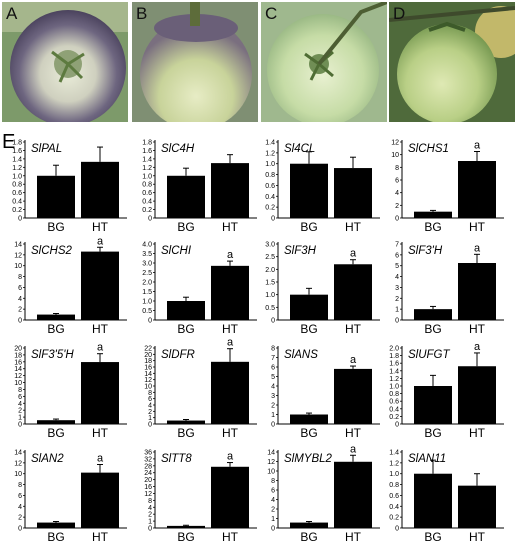 The image size is (520, 553). What do you see at coordinates (300, 251) in the screenshot?
I see `chart-title-slf3h: SlF3H` at bounding box center [300, 251].